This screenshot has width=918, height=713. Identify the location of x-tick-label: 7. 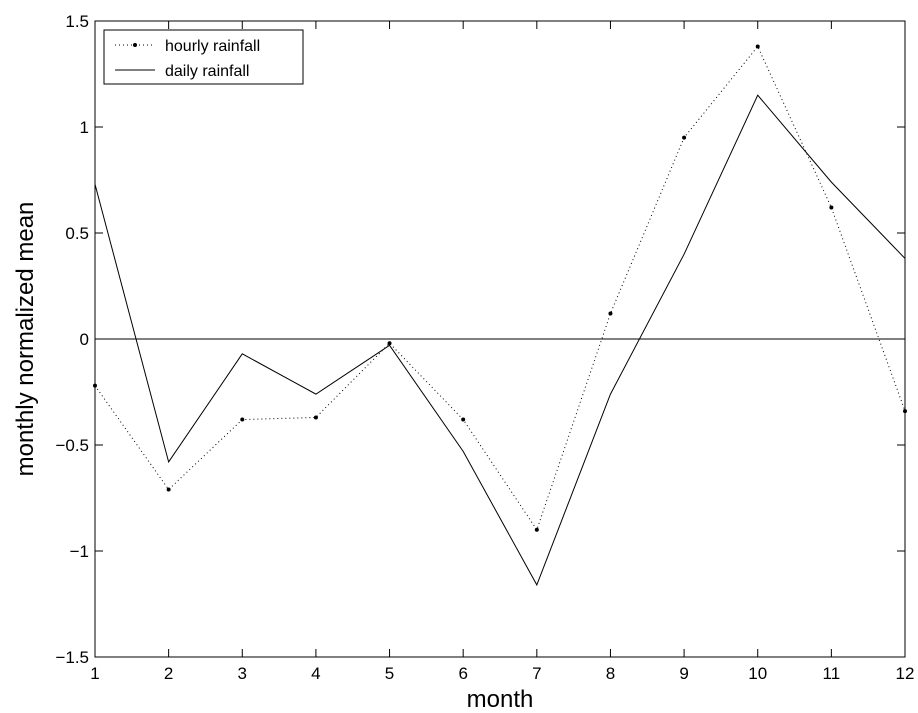
(536, 673).